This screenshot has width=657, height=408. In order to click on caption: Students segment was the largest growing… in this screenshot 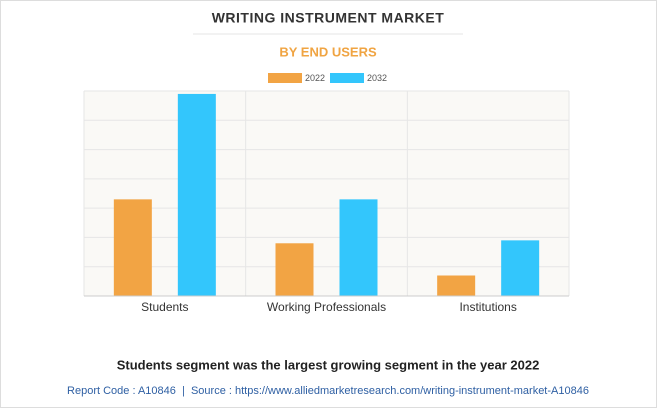, I will do `click(328, 364)`.